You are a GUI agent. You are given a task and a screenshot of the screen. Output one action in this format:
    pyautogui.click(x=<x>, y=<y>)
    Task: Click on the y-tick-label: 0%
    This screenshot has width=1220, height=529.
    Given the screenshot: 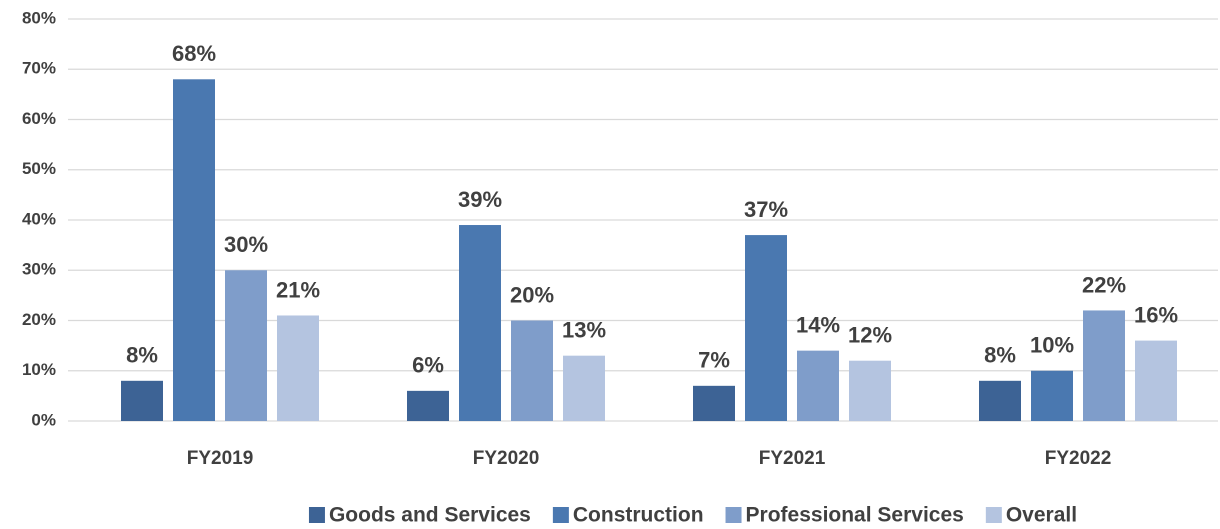 What is the action you would take?
    pyautogui.click(x=43, y=419)
    